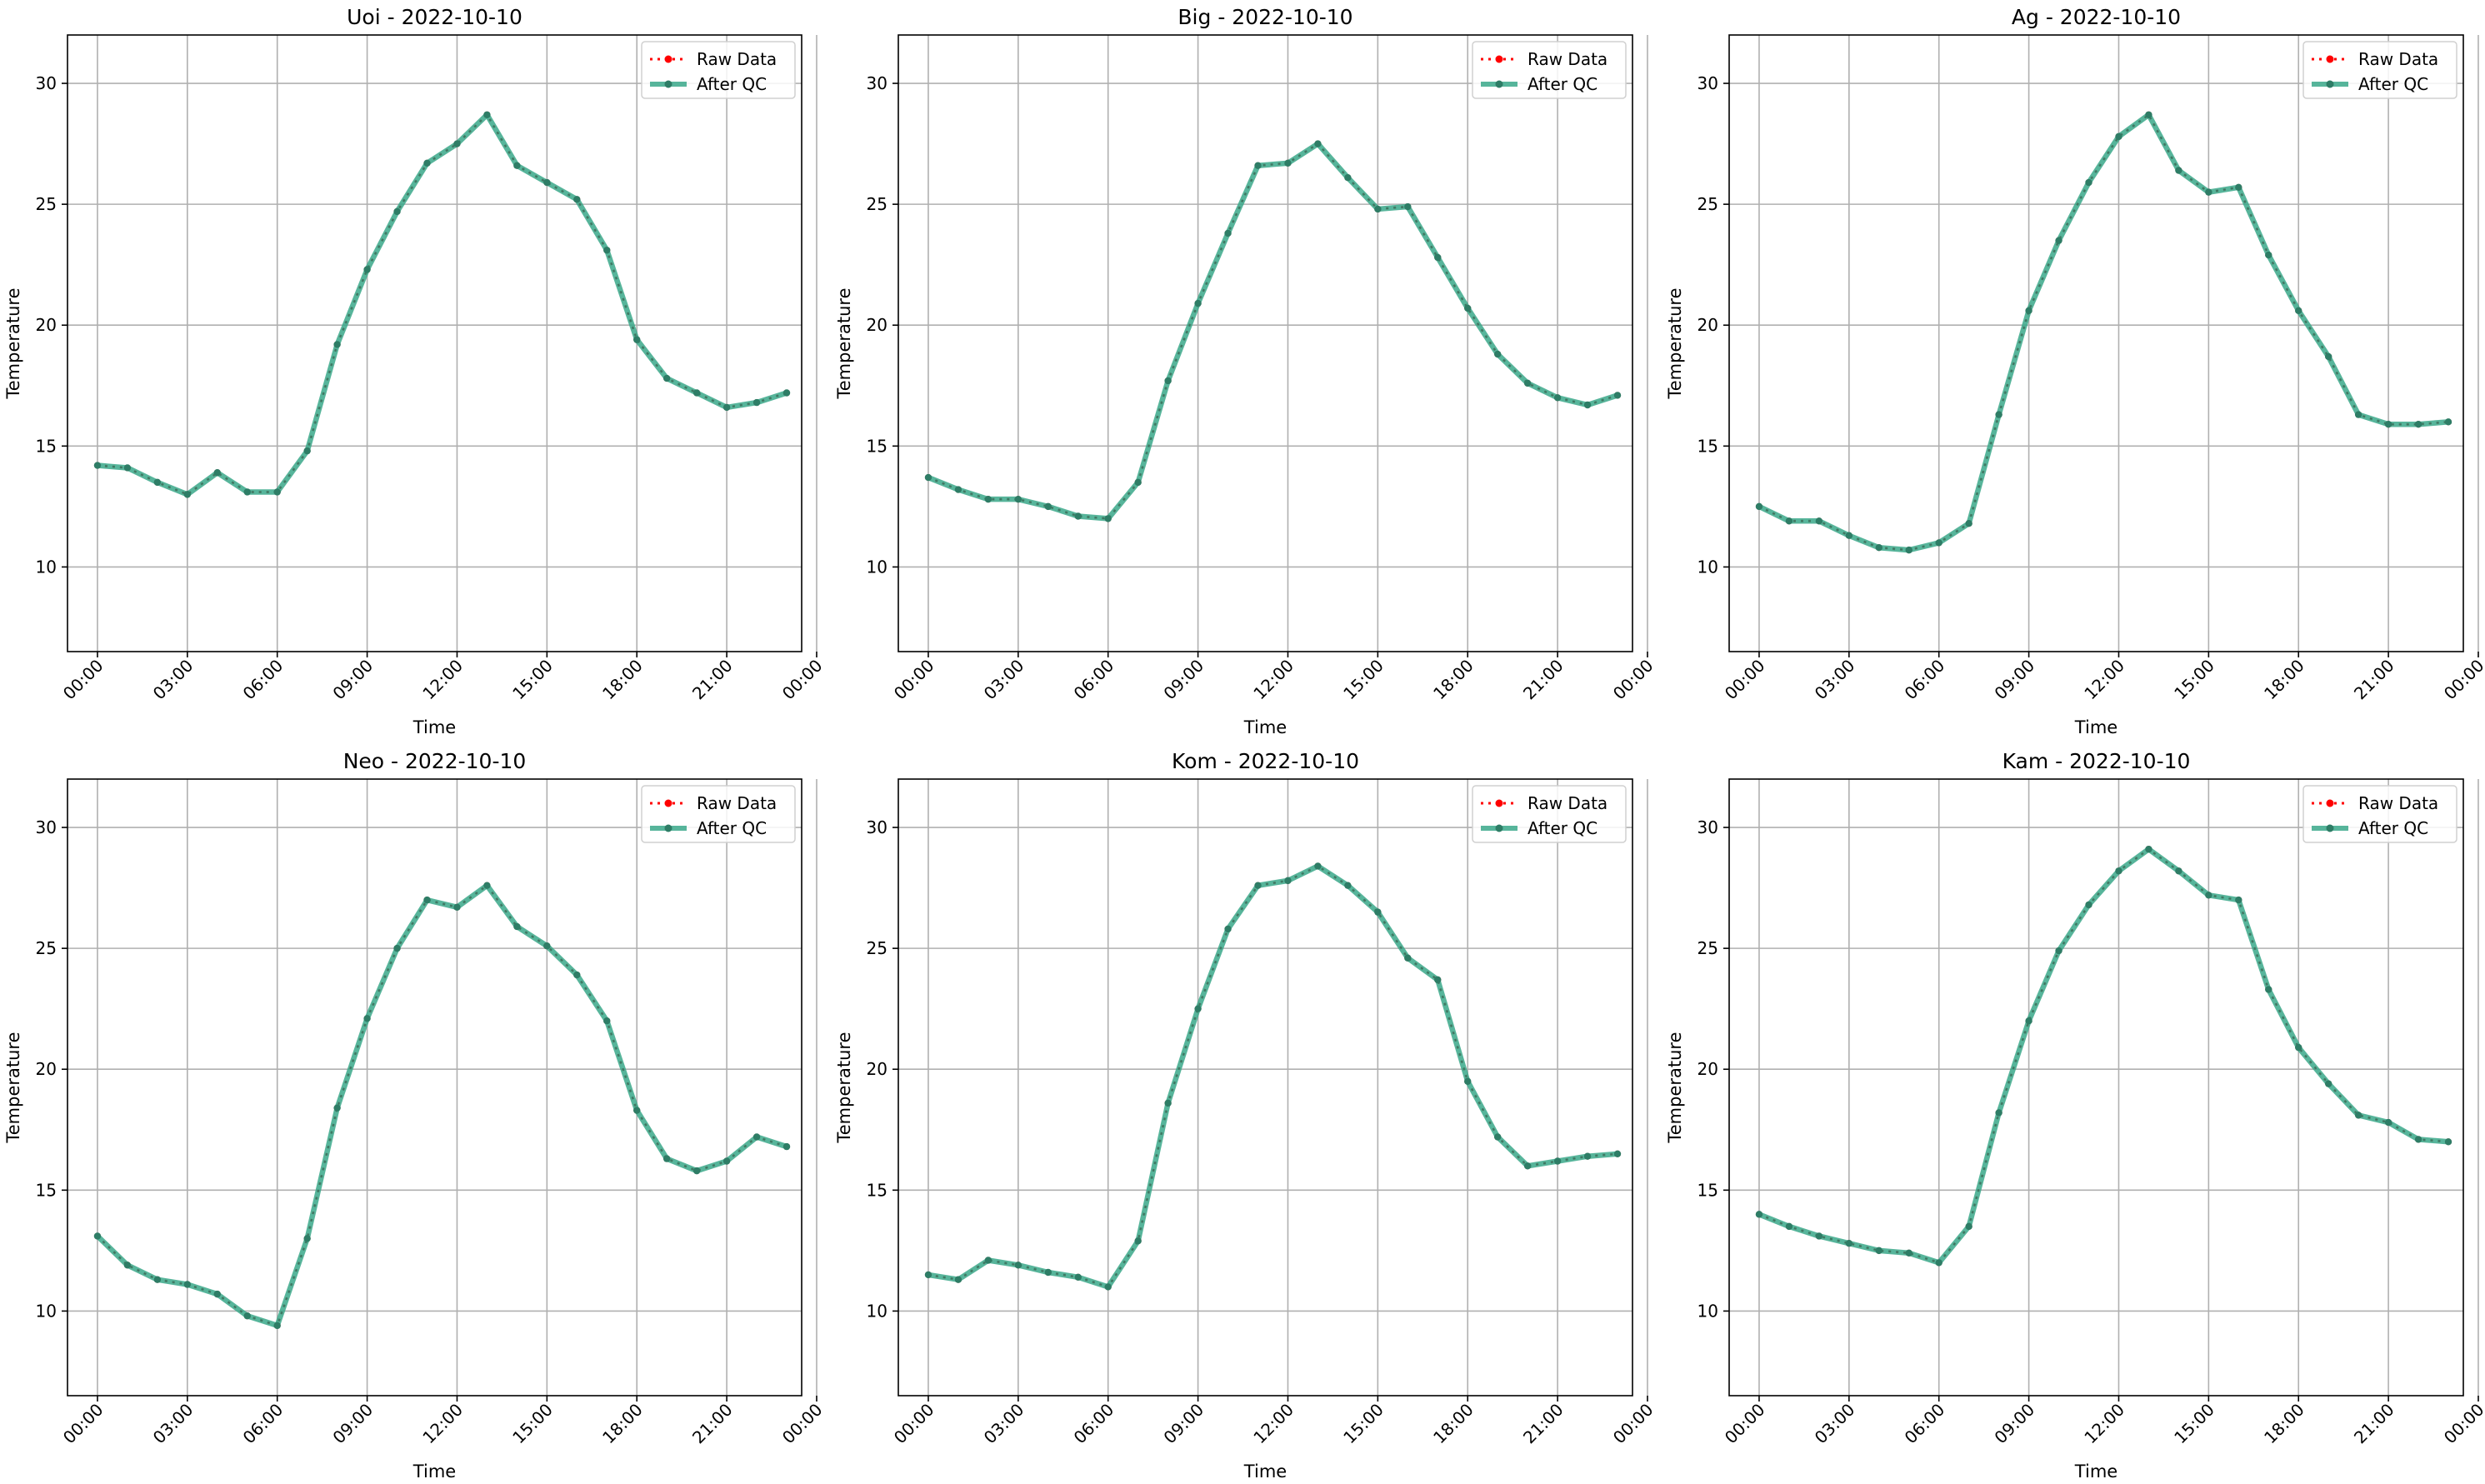 The image size is (2485, 1484). What do you see at coordinates (668, 84) in the screenshot?
I see `legend-marker-qc` at bounding box center [668, 84].